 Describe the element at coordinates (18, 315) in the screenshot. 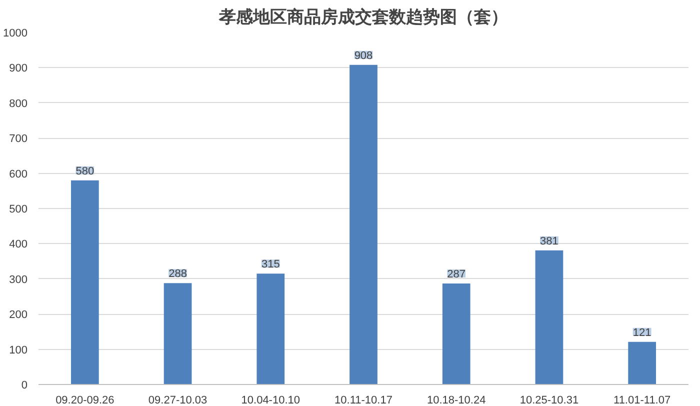

I see `y-tick-label: 200` at that location.